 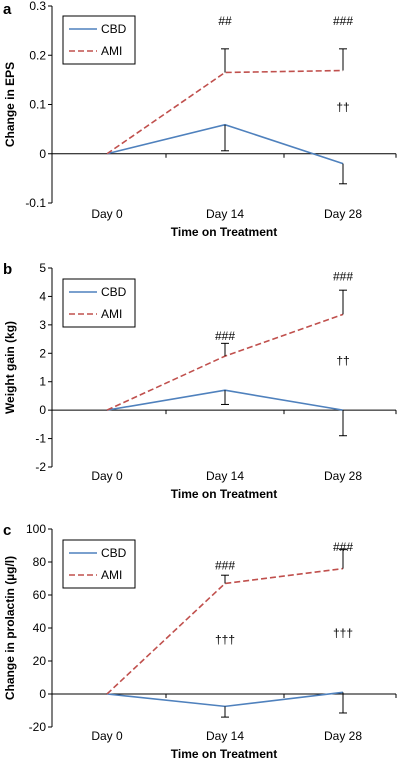 What do you see at coordinates (225, 21) in the screenshot?
I see `panel-a-annotation: ##` at bounding box center [225, 21].